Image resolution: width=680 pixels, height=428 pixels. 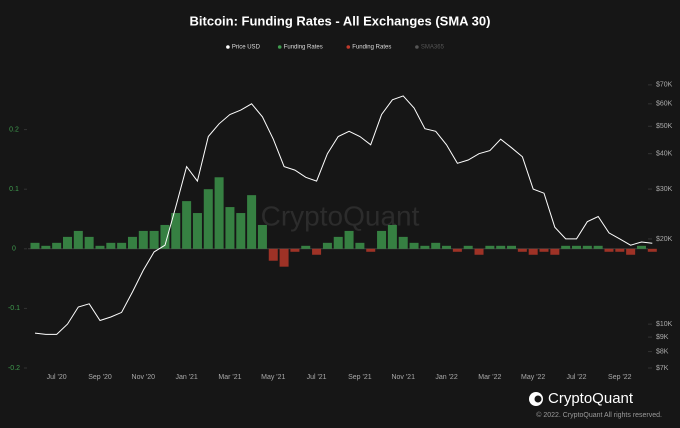 What do you see at coordinates (273, 377) in the screenshot?
I see `x-tick-label: May '21` at bounding box center [273, 377].